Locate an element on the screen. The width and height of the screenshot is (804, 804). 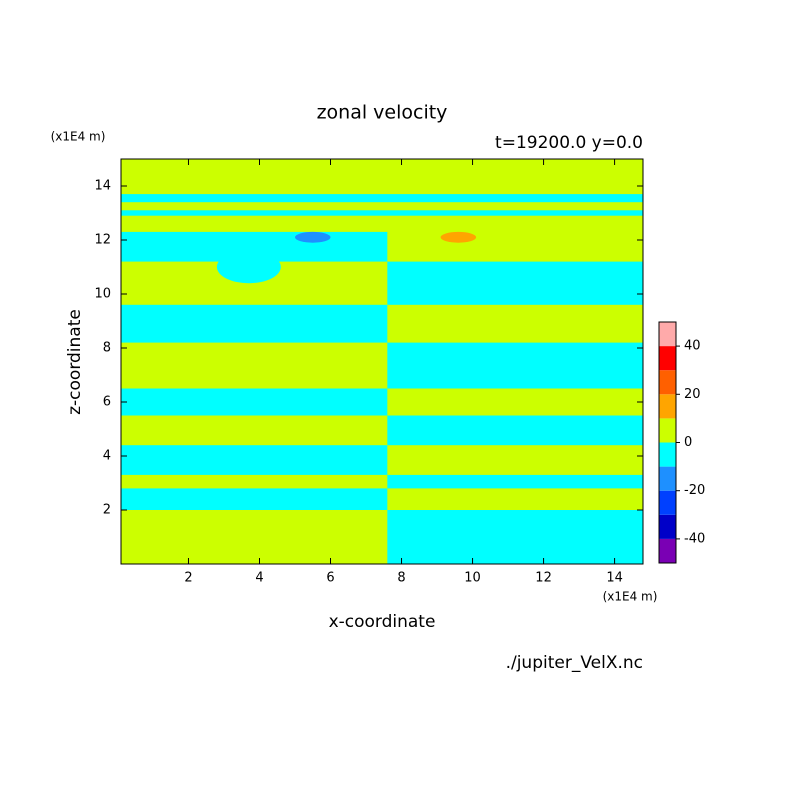
y-tick-label: 10 is located at coordinates (102, 294).